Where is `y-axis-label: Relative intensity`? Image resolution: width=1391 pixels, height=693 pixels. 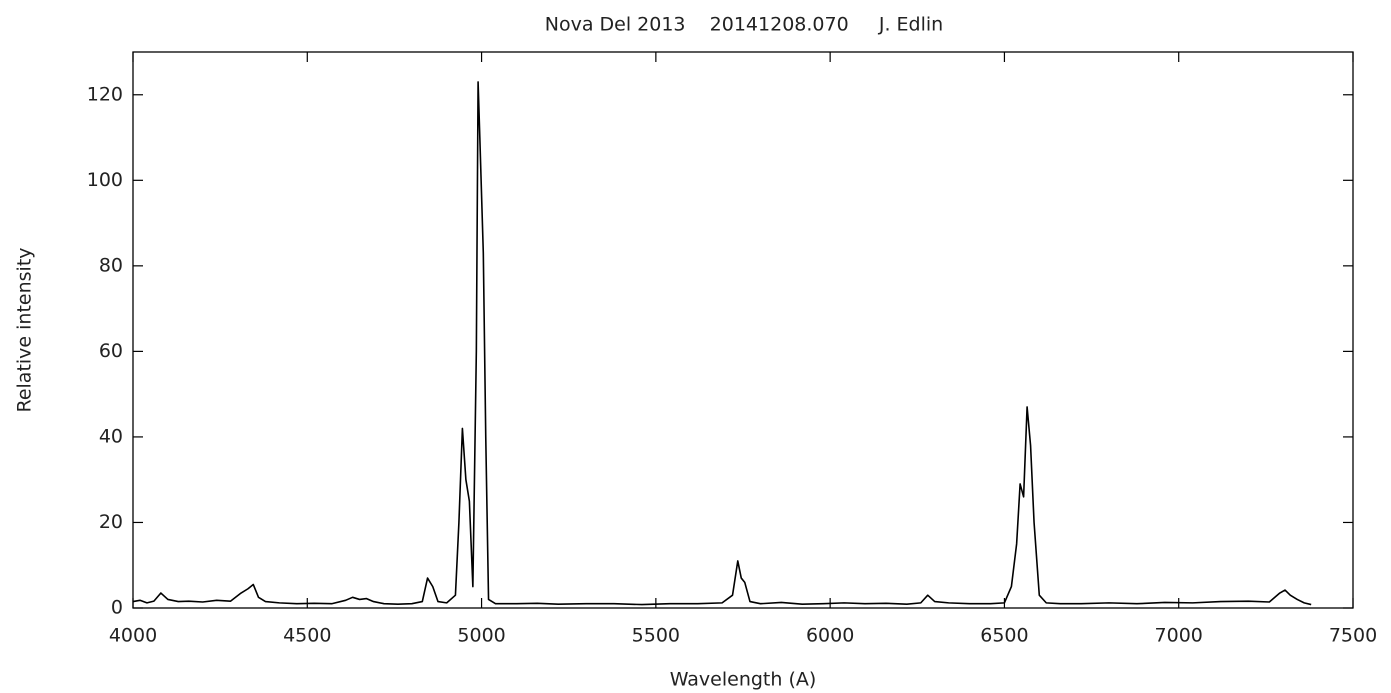 y-axis-label: Relative intensity is located at coordinates (25, 329).